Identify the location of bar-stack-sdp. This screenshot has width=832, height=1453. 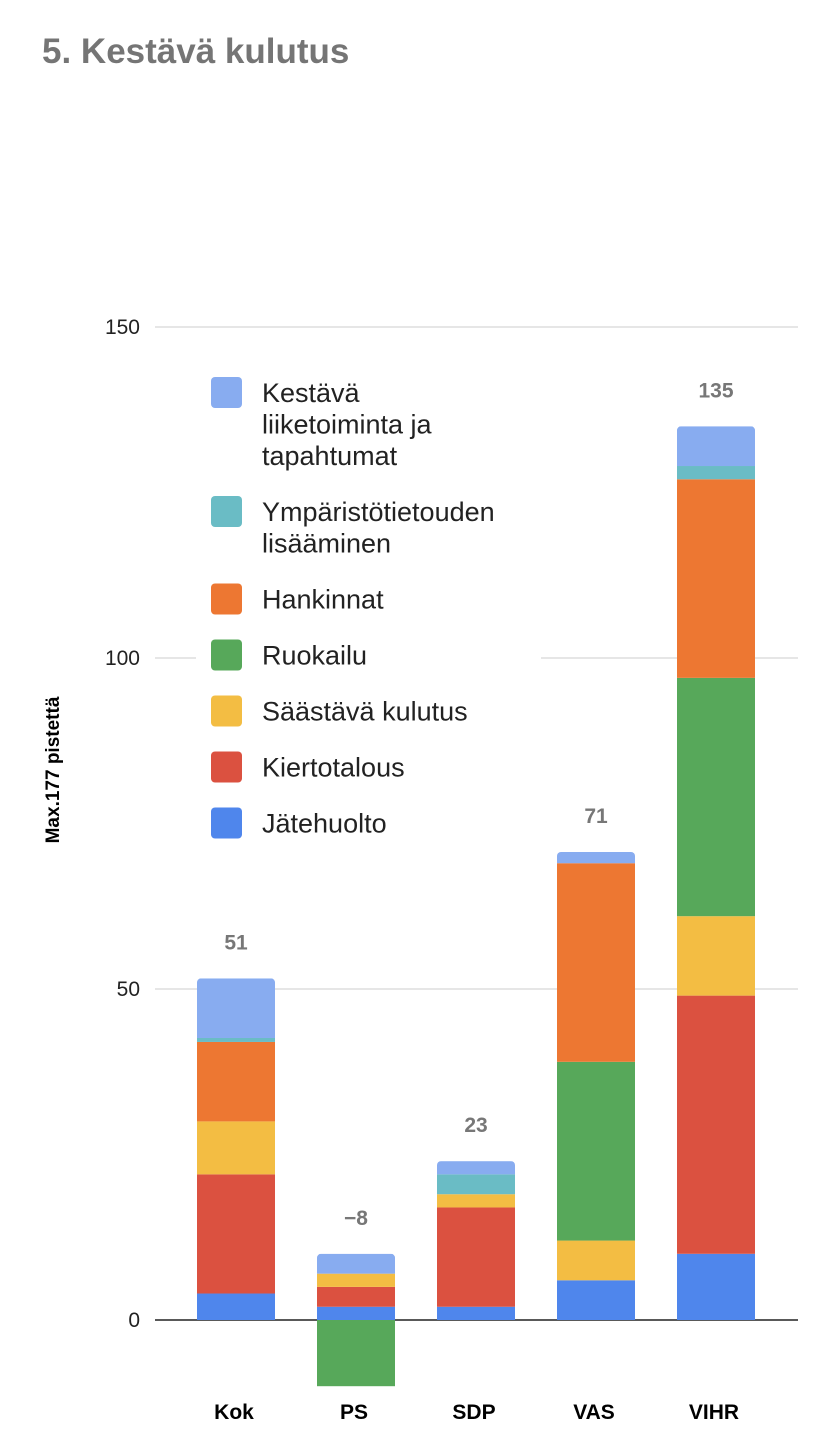
(476, 1240).